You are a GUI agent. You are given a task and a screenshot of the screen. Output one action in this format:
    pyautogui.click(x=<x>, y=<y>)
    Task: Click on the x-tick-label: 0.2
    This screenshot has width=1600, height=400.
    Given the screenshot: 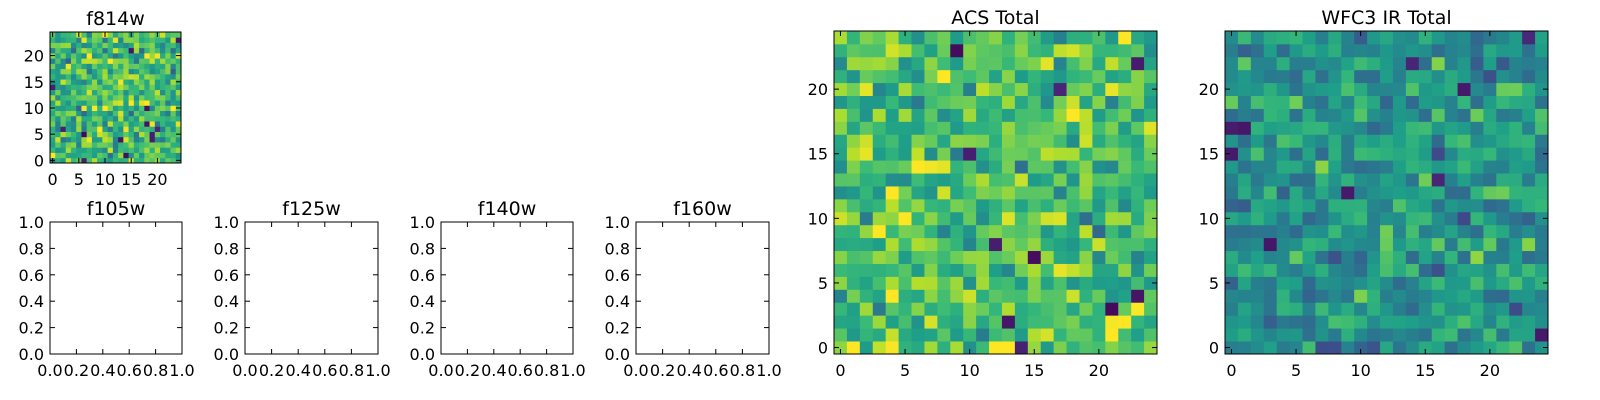 What is the action you would take?
    pyautogui.click(x=271, y=370)
    